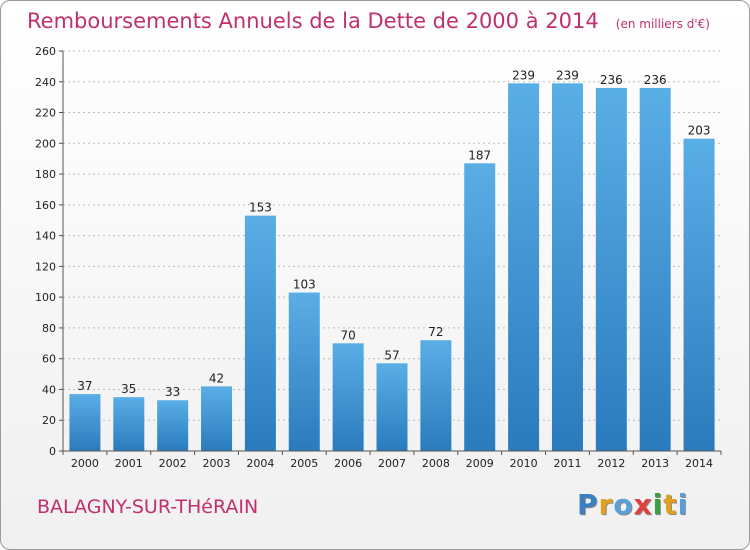  Describe the element at coordinates (436, 463) in the screenshot. I see `x-tick-label: 2008` at that location.